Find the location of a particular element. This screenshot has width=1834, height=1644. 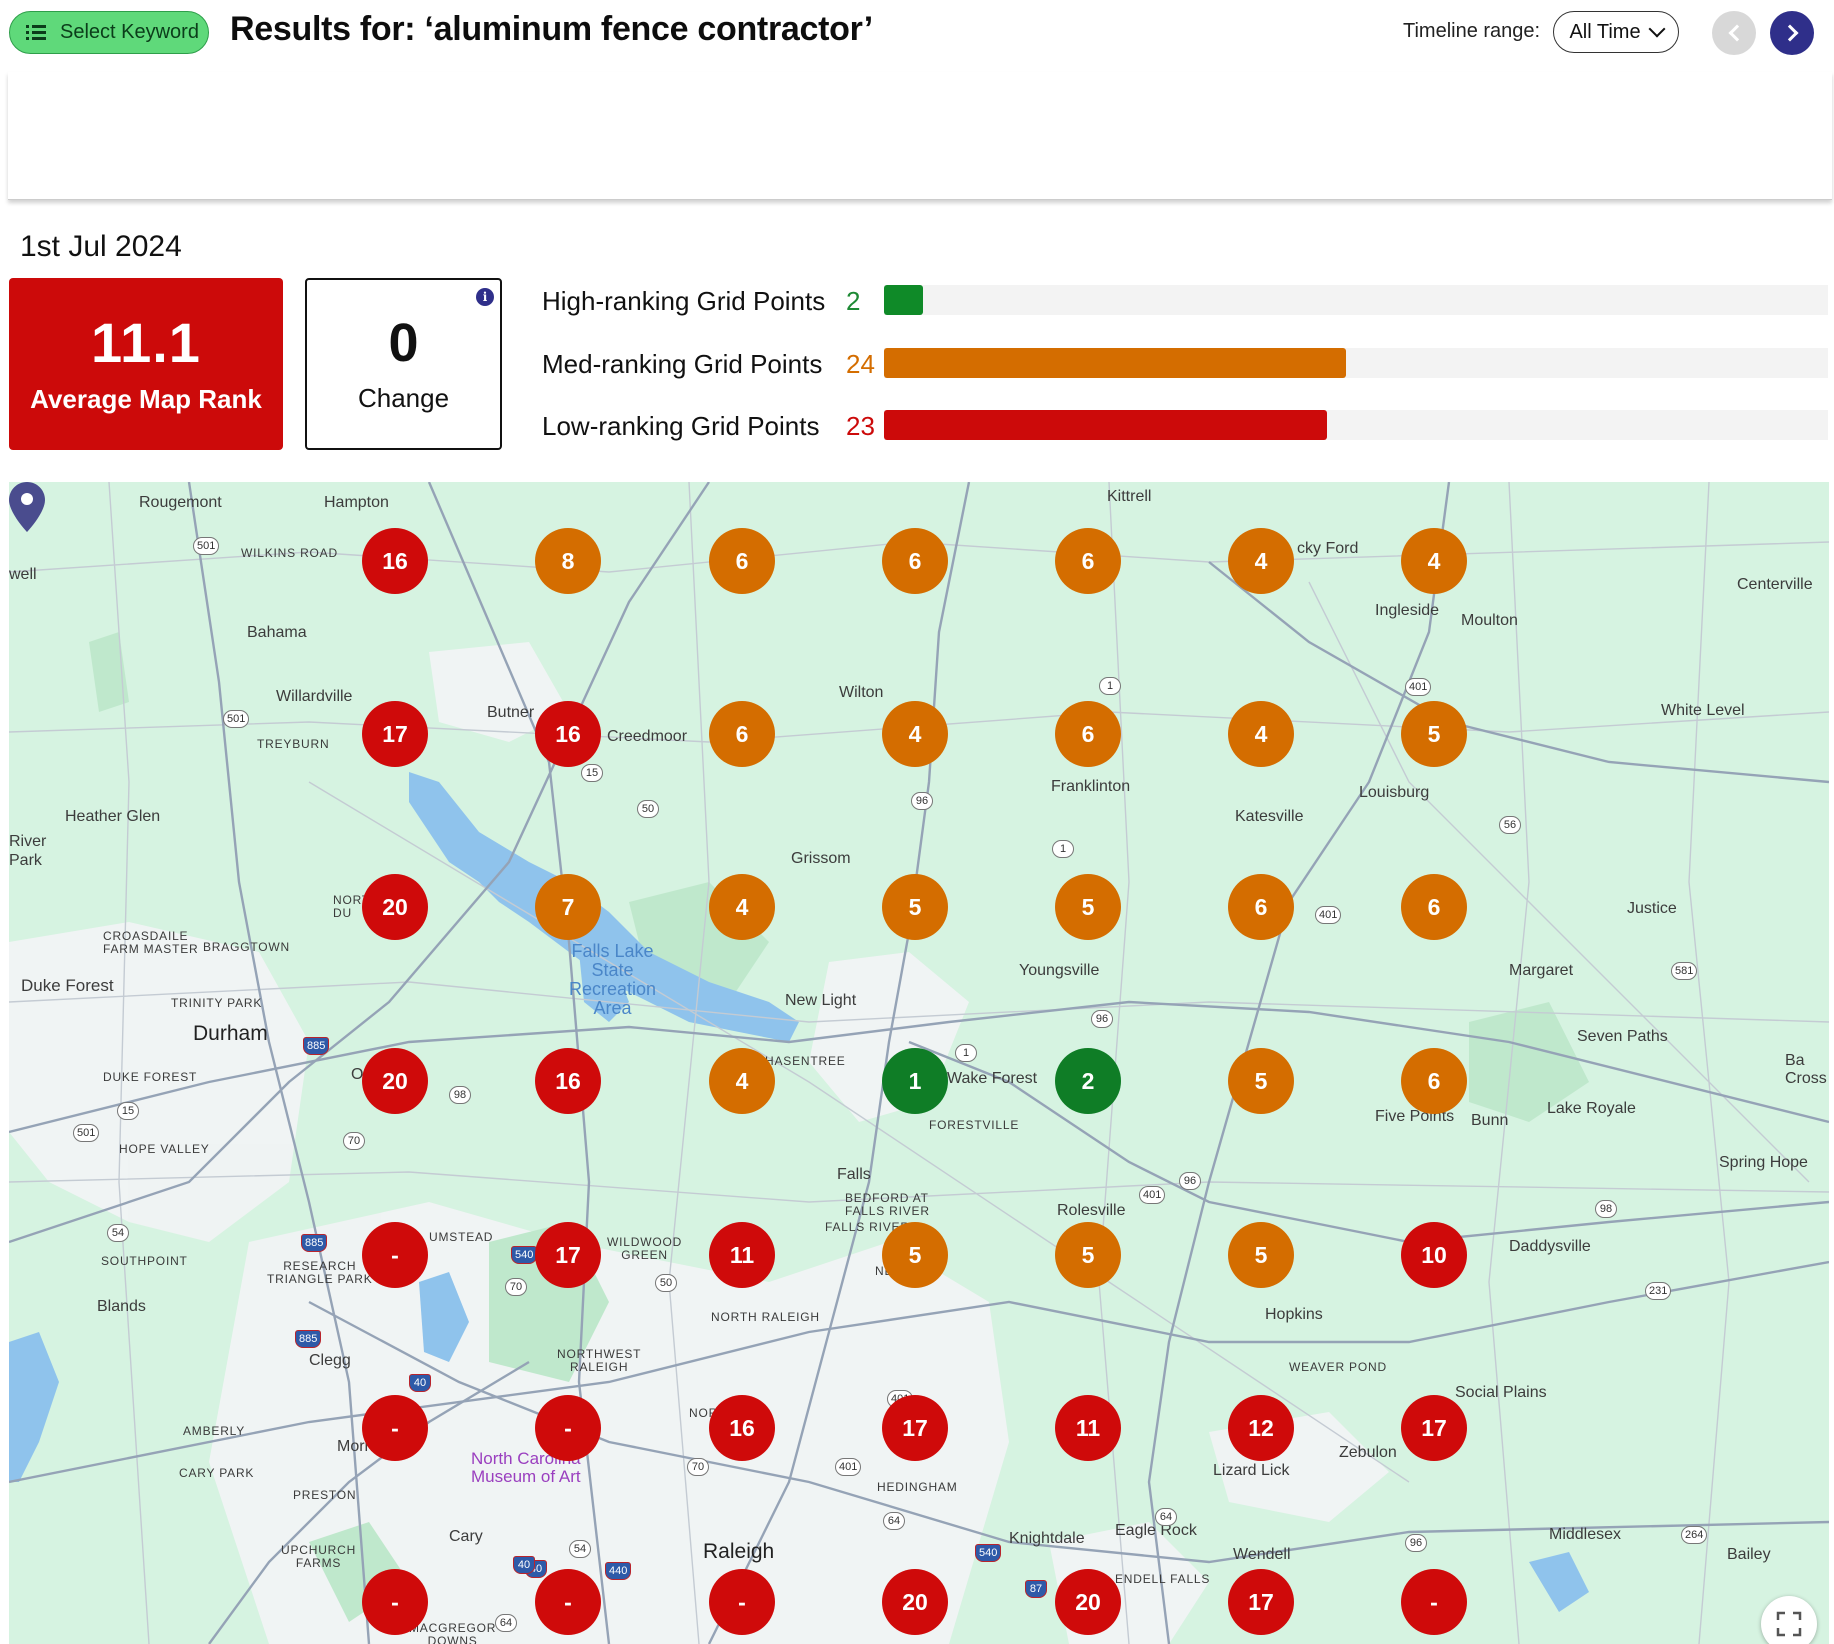

place-label: BRAGGTOWN is located at coordinates (246, 947).